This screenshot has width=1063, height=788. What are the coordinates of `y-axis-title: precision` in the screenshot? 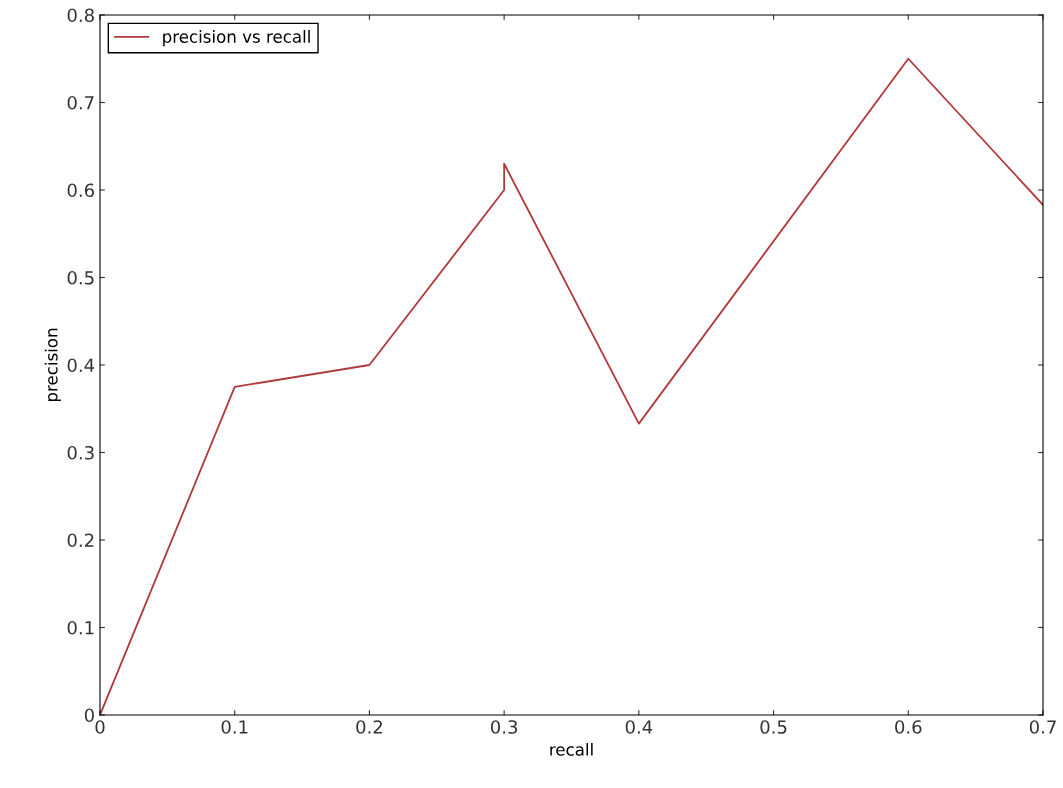 It's located at (52, 365).